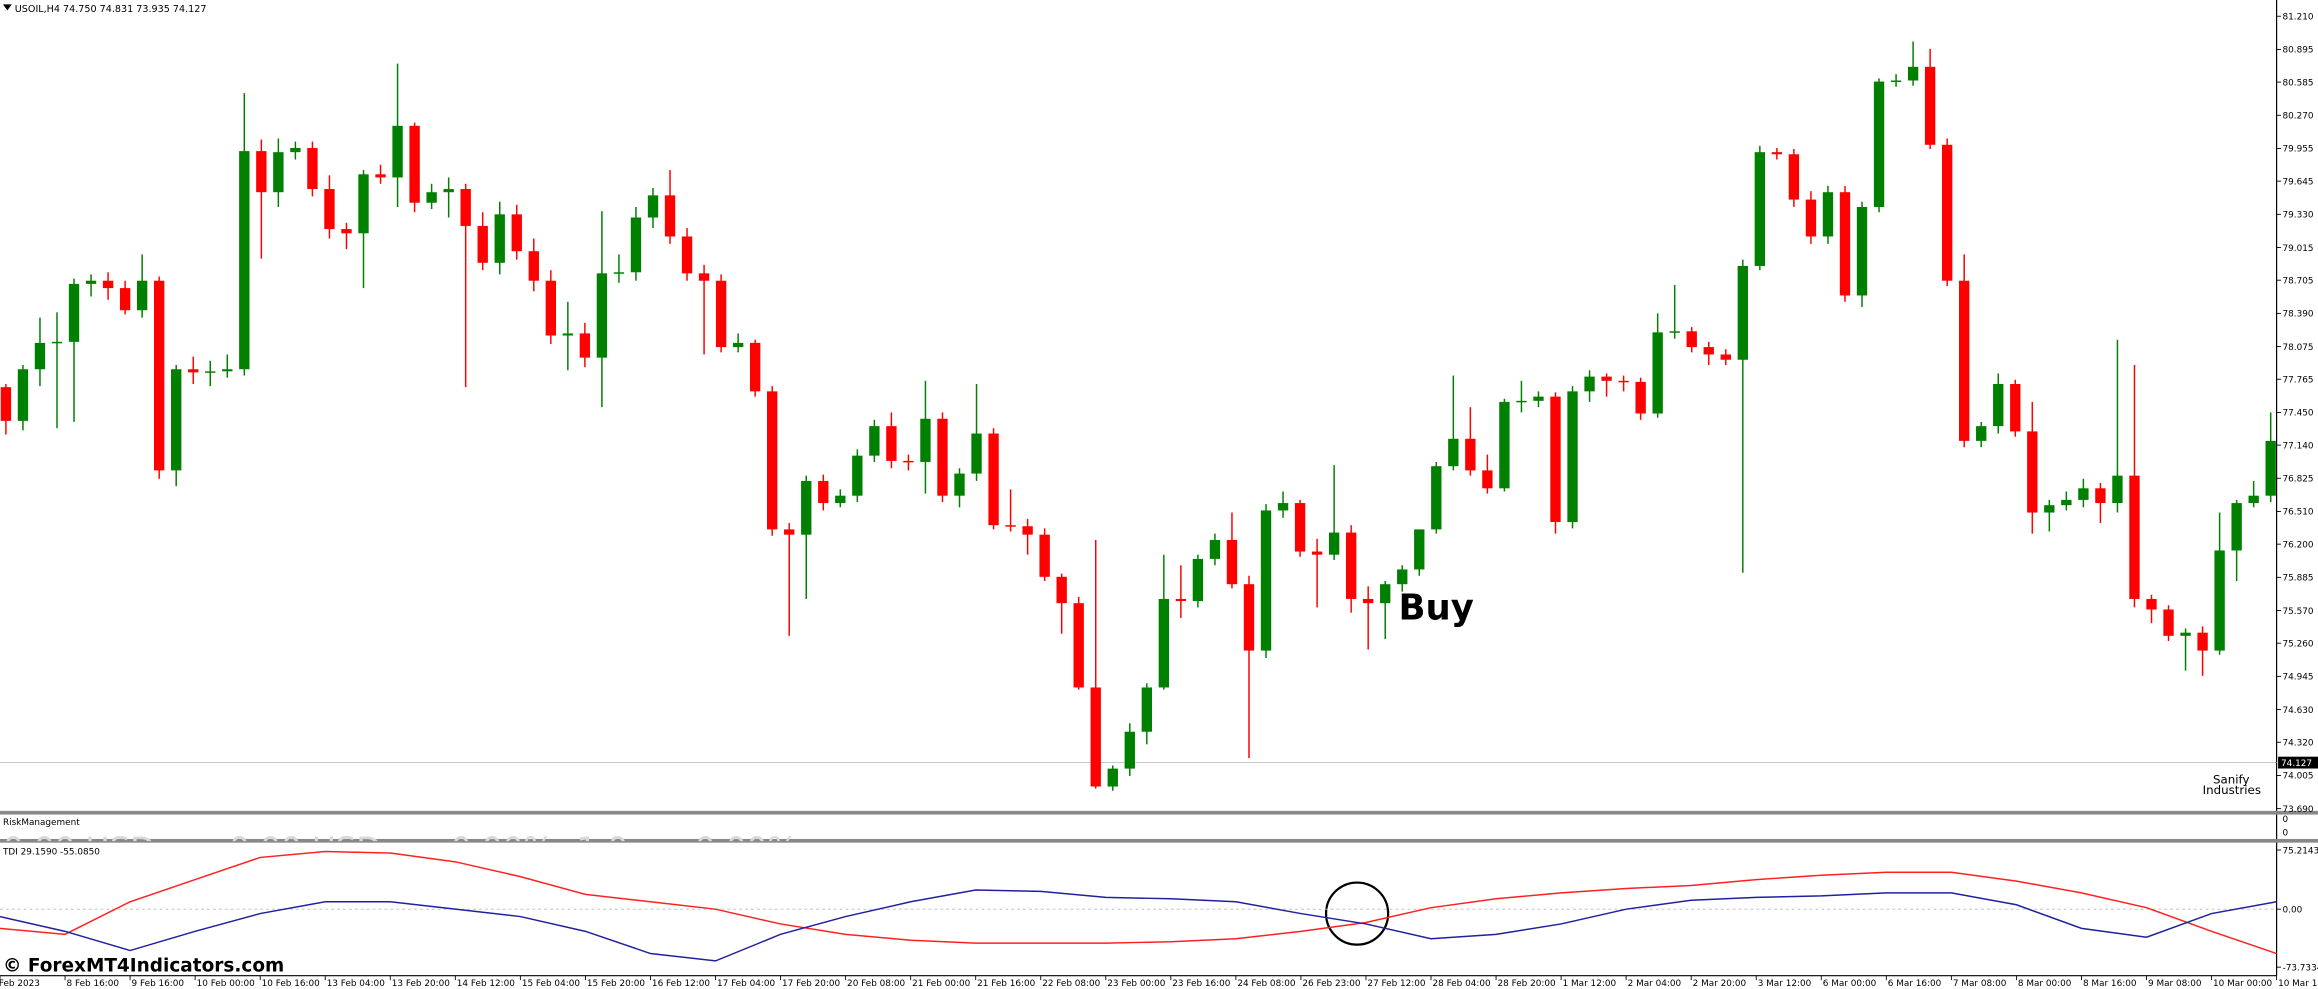 Image resolution: width=2318 pixels, height=989 pixels. What do you see at coordinates (2298, 117) in the screenshot?
I see `y-tick-label: 80.270` at bounding box center [2298, 117].